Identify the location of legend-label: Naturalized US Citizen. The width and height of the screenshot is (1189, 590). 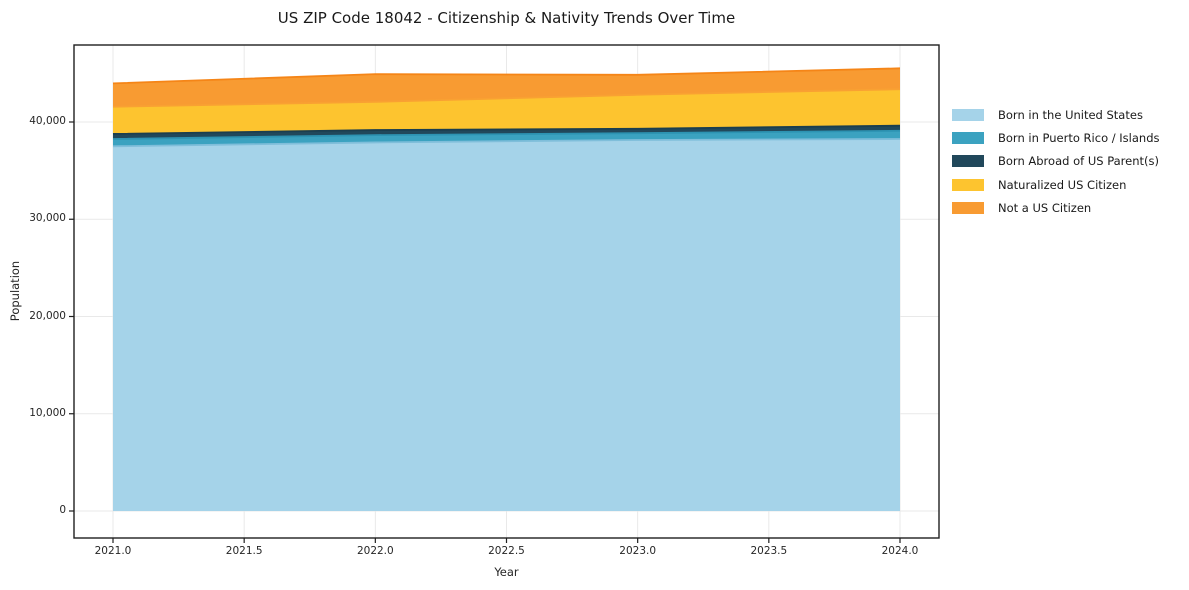
(1062, 184).